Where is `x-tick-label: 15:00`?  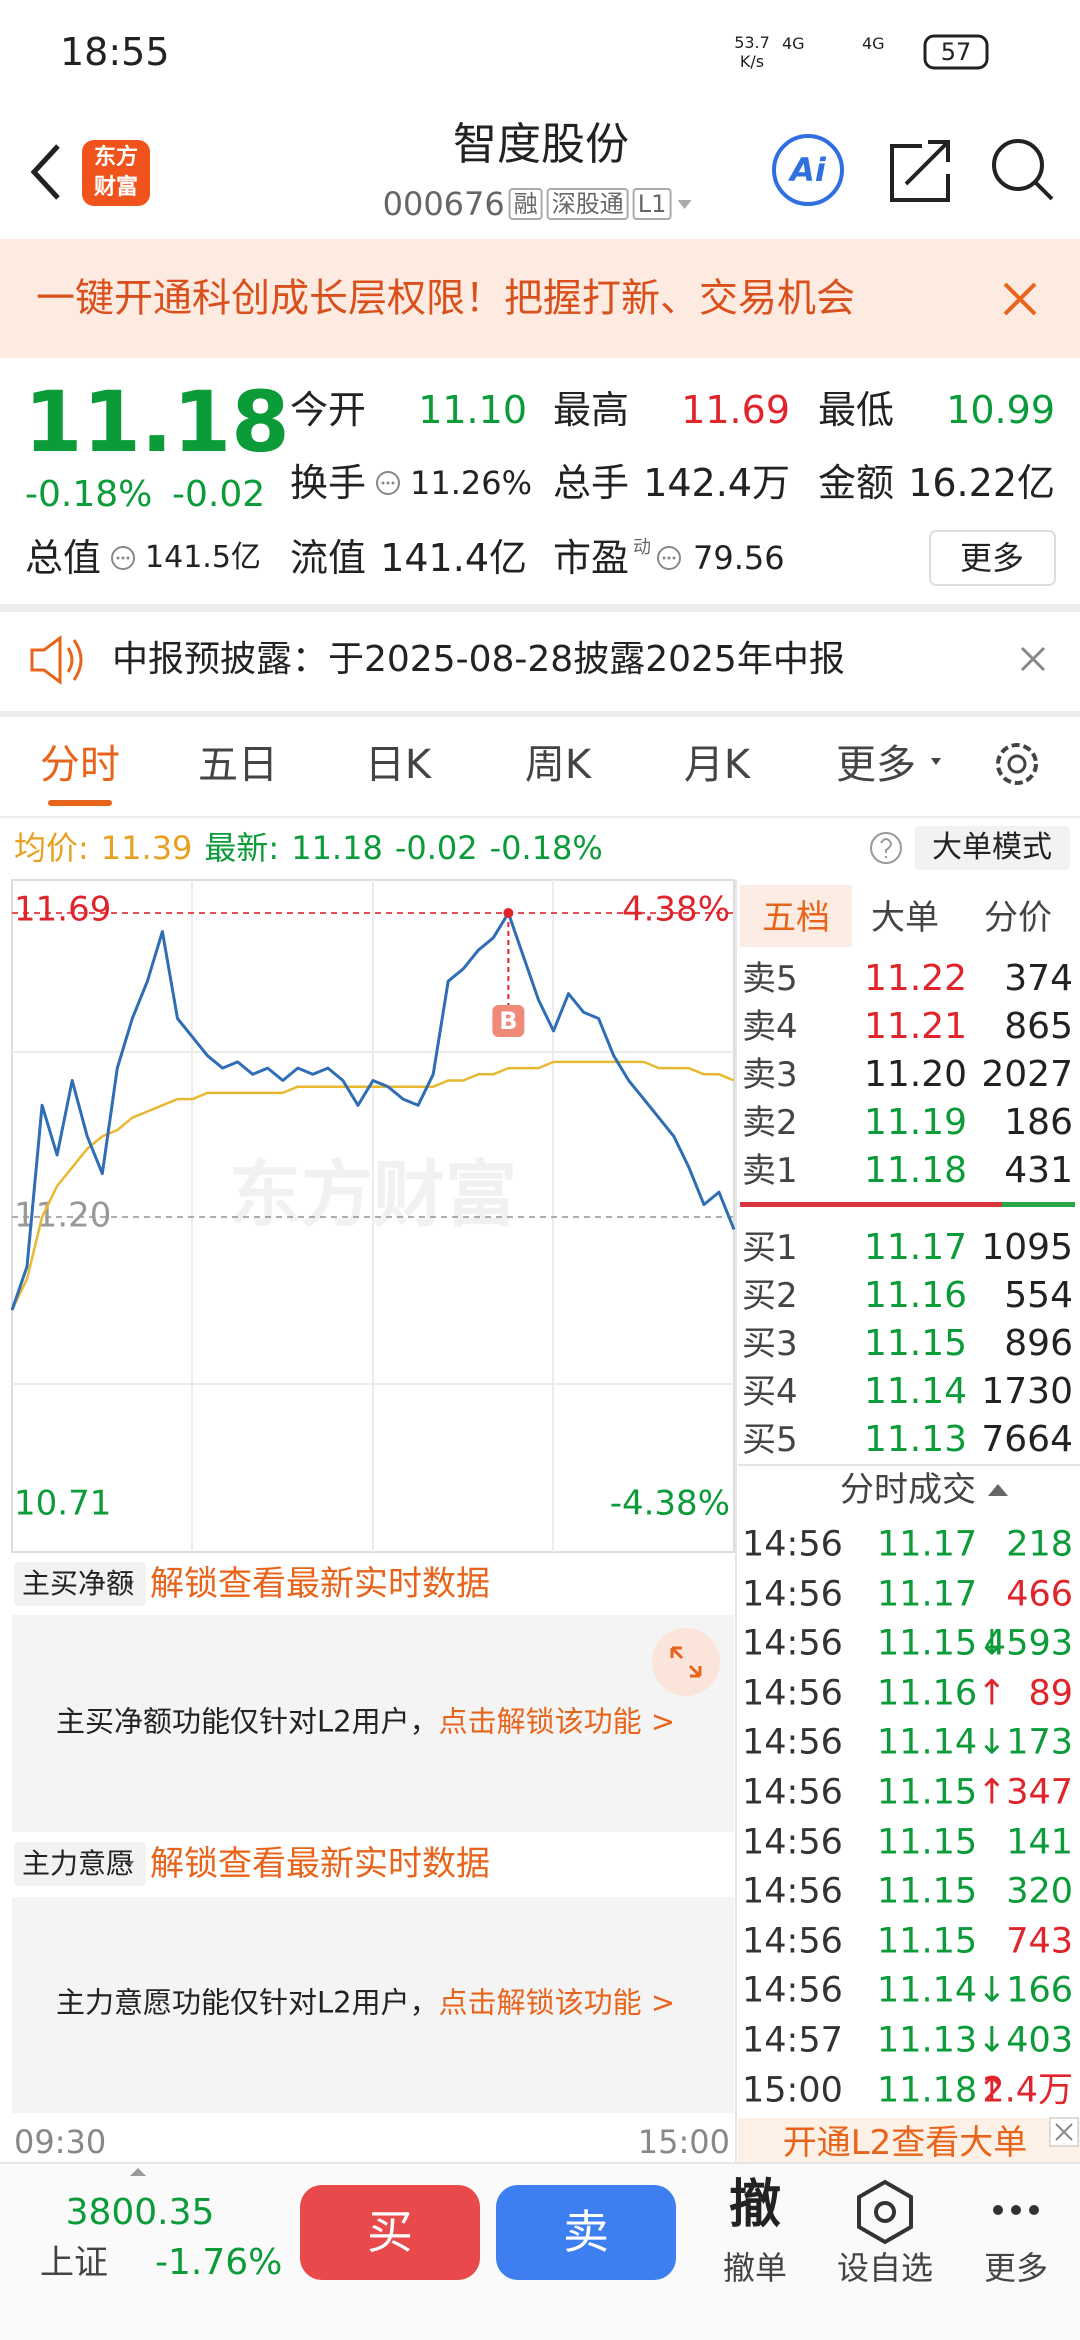
x-tick-label: 15:00 is located at coordinates (684, 2142).